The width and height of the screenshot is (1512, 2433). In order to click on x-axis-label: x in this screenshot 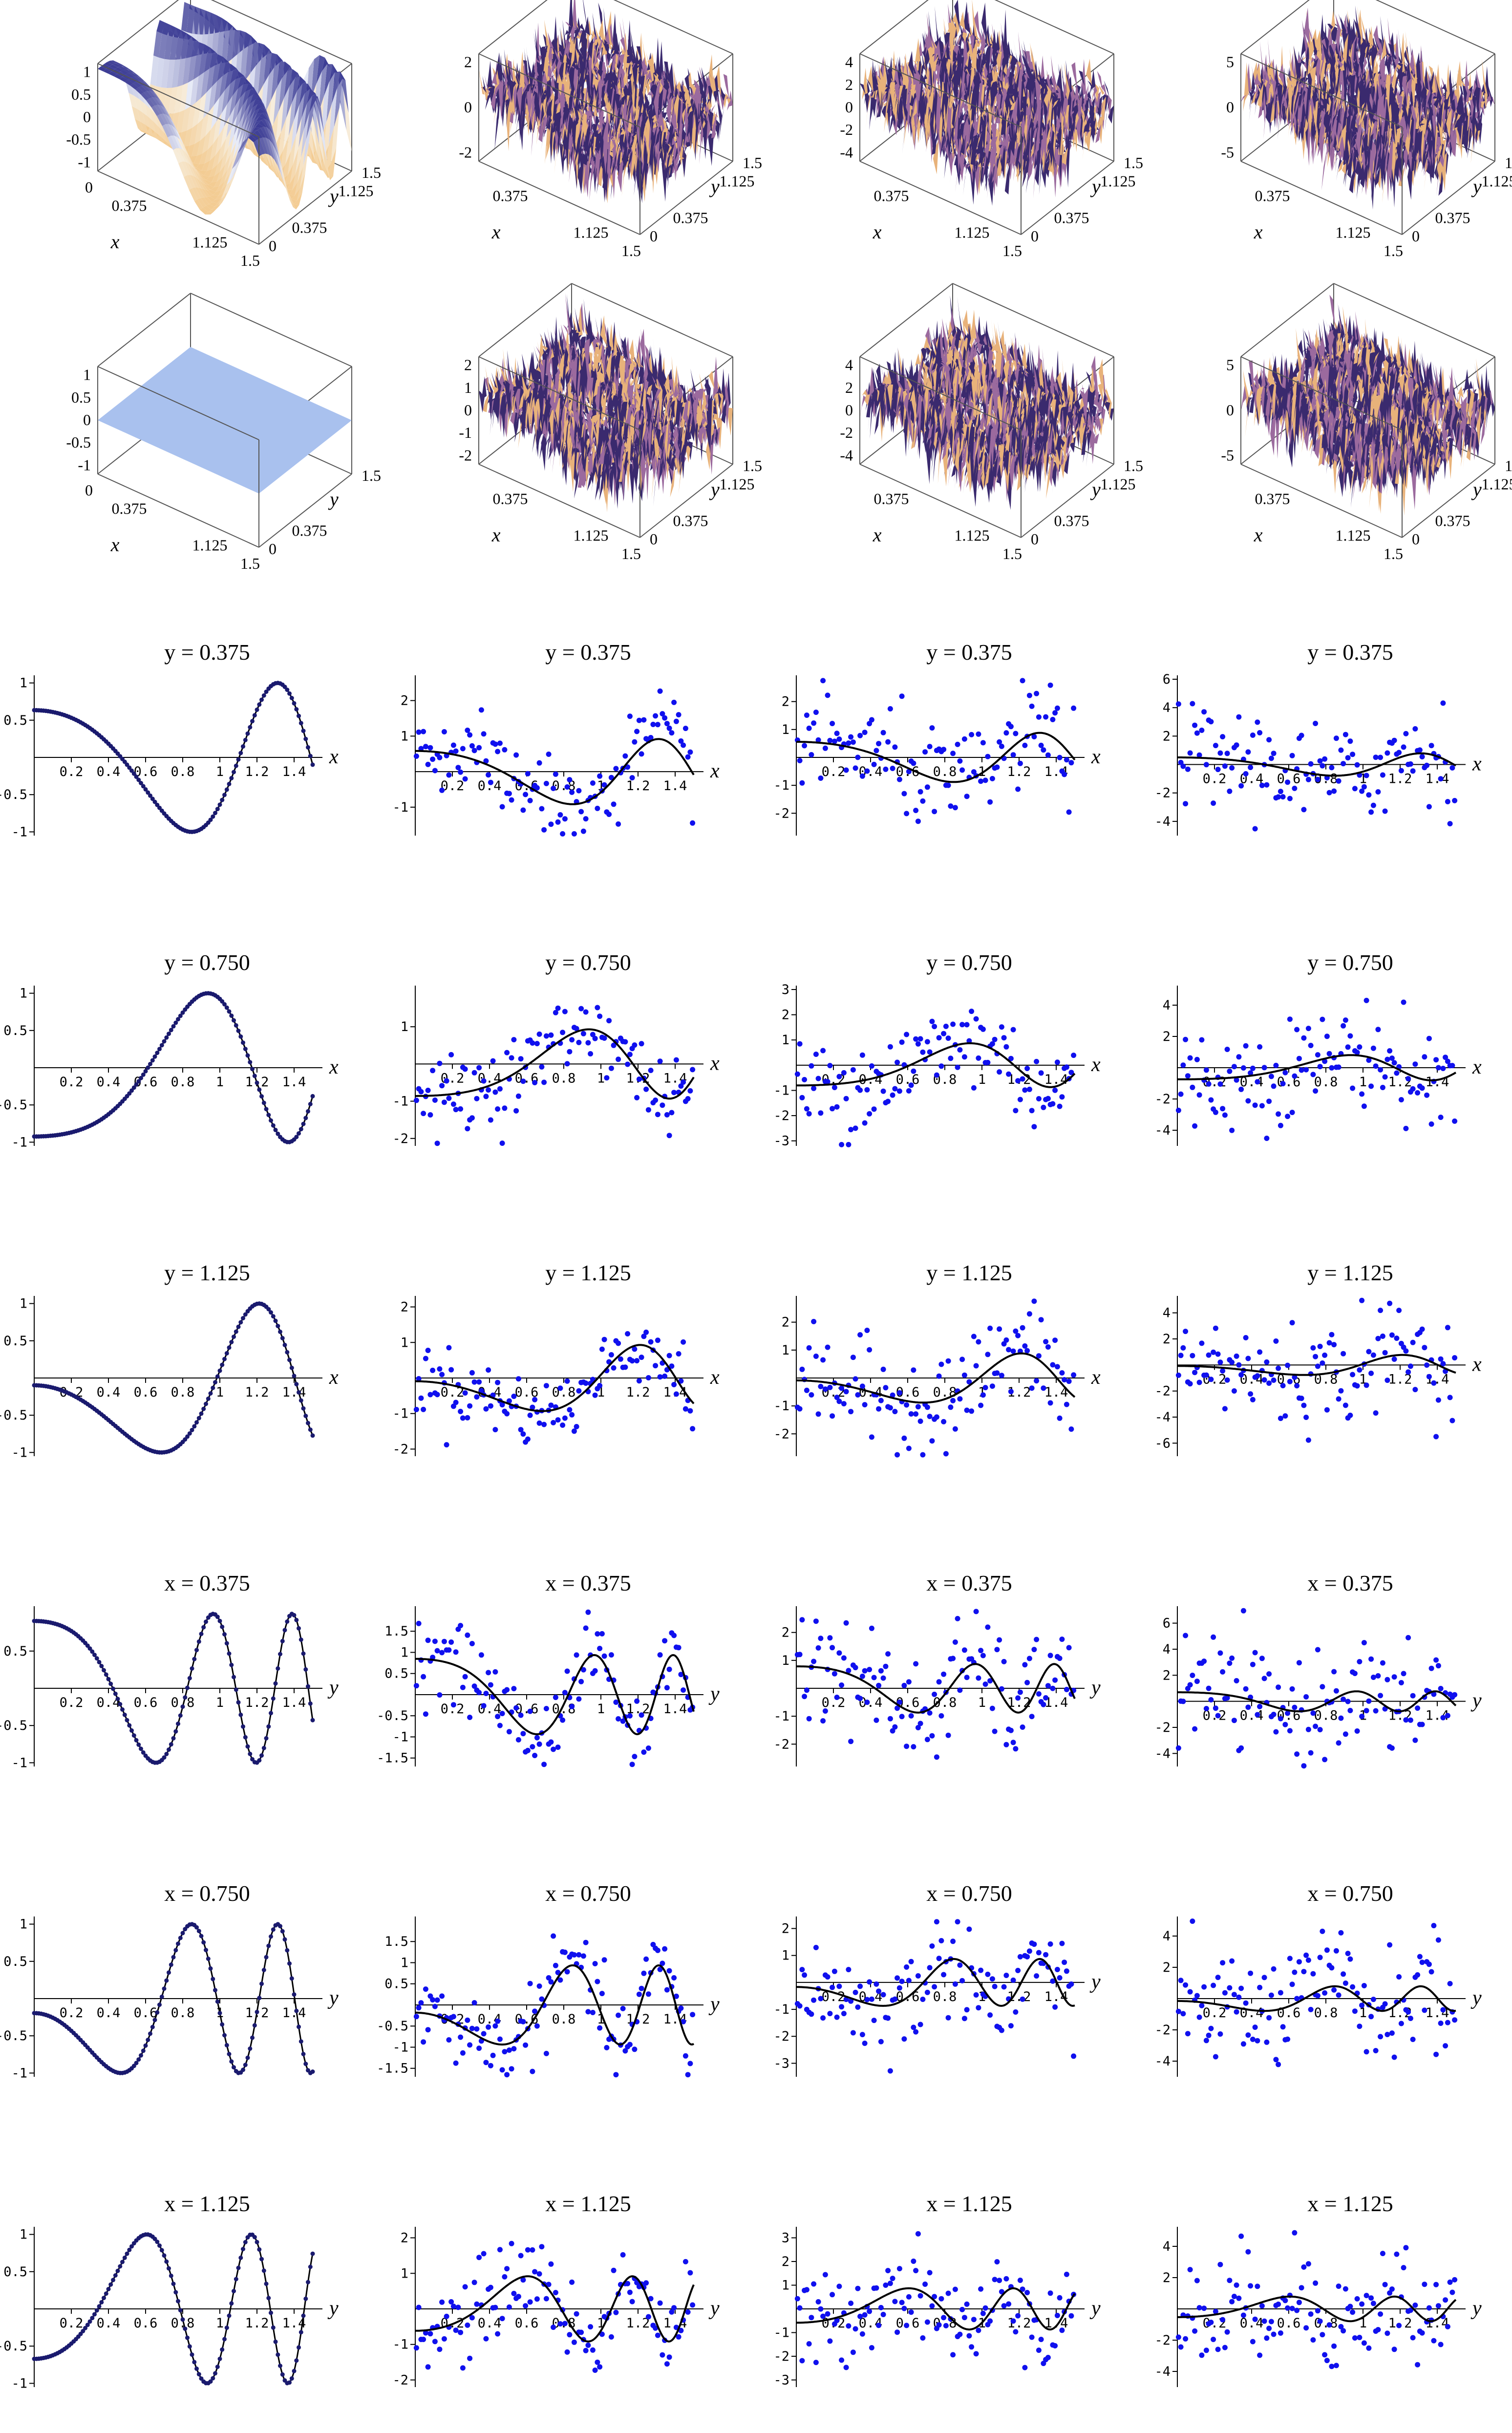, I will do `click(715, 1377)`.